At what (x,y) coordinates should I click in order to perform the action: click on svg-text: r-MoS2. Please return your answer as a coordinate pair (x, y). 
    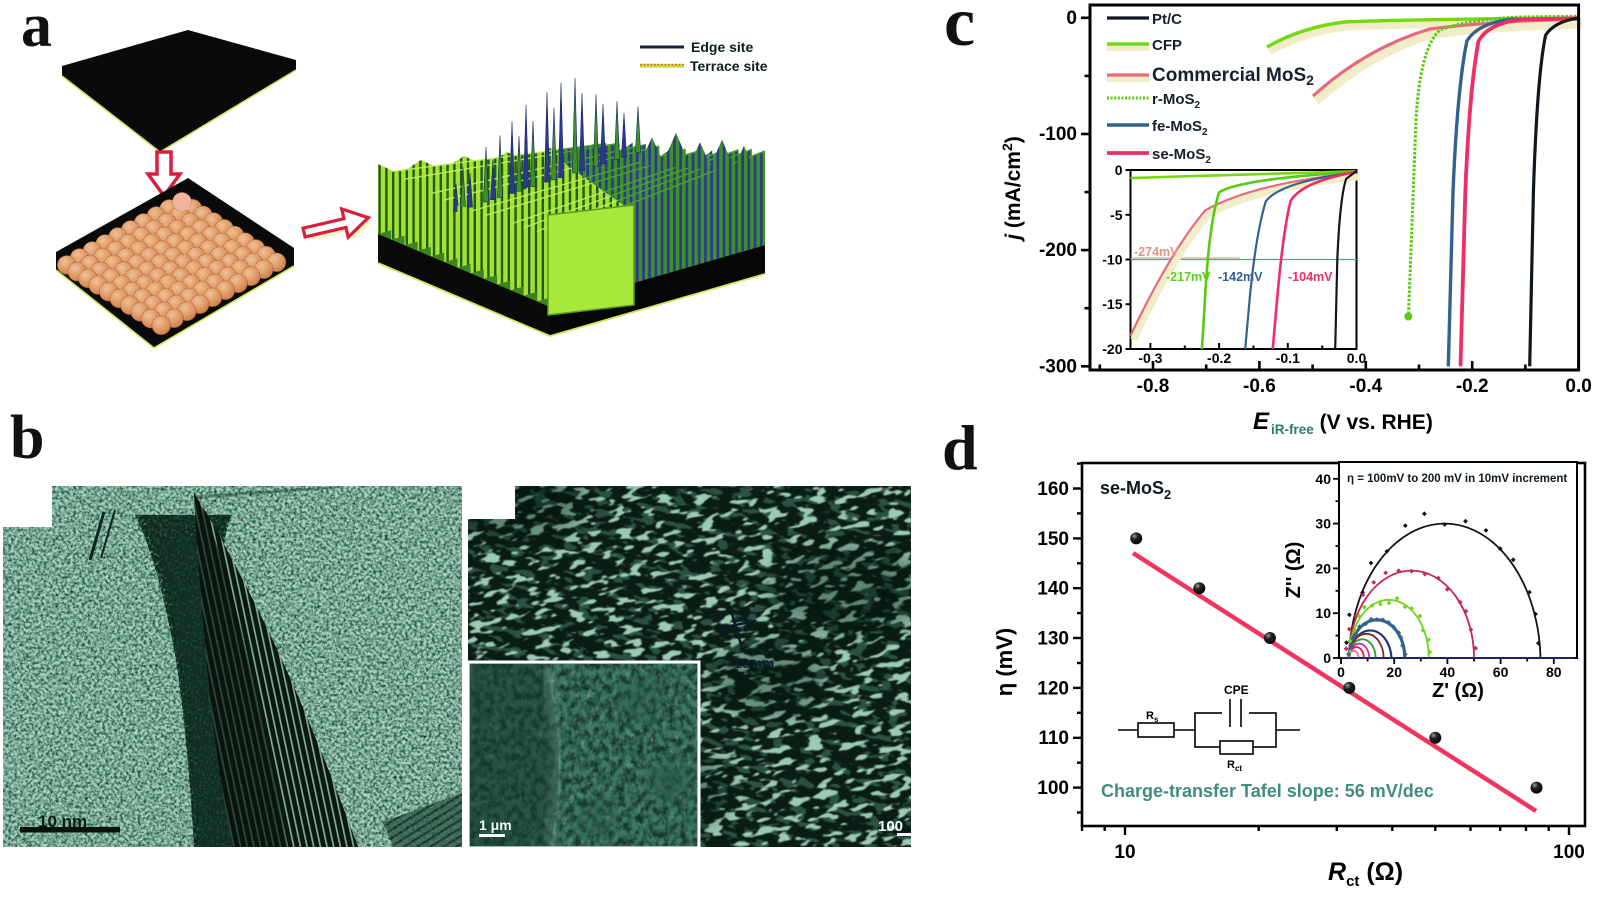
    Looking at the image, I should click on (1176, 101).